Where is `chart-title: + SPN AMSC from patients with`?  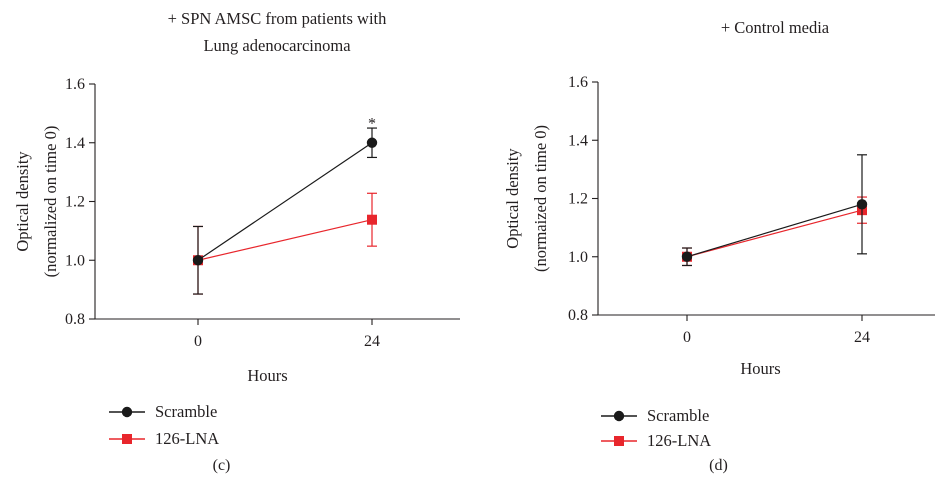
chart-title: + SPN AMSC from patients with is located at coordinates (278, 18).